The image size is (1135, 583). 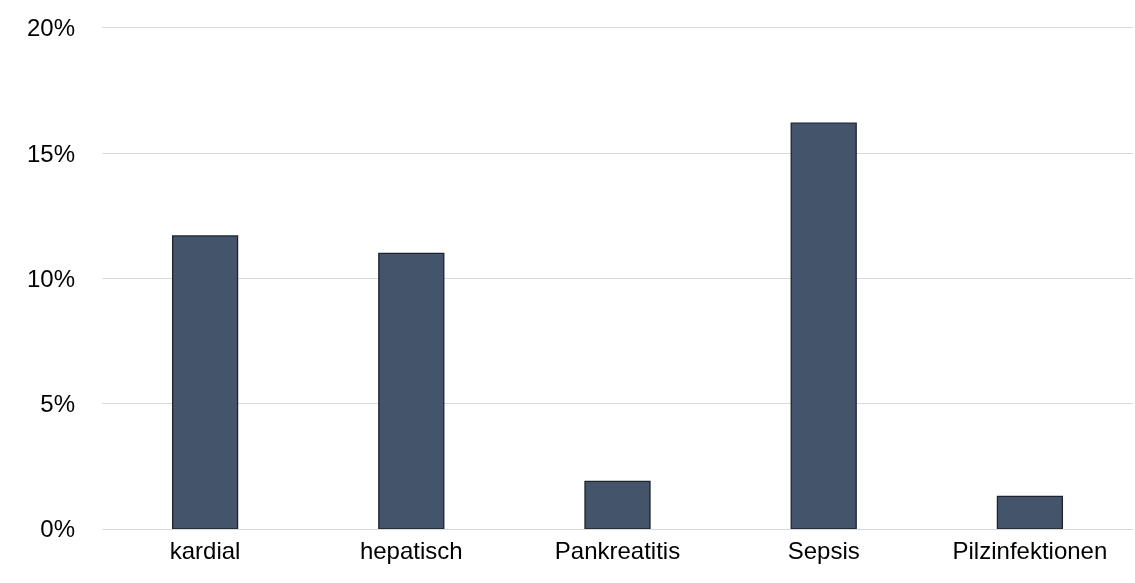 What do you see at coordinates (57, 404) in the screenshot?
I see `y-tick-label: 5%` at bounding box center [57, 404].